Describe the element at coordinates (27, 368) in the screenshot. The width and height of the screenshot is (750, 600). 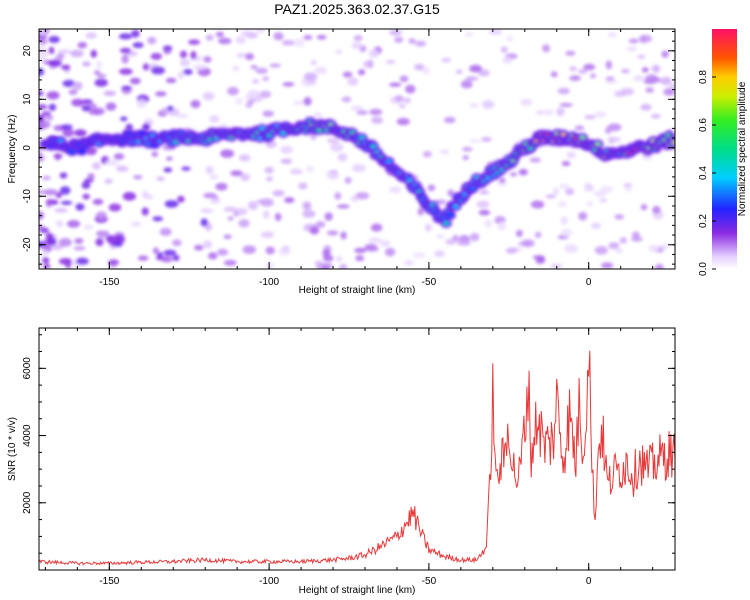
I see `y-tick-label: 6000` at that location.